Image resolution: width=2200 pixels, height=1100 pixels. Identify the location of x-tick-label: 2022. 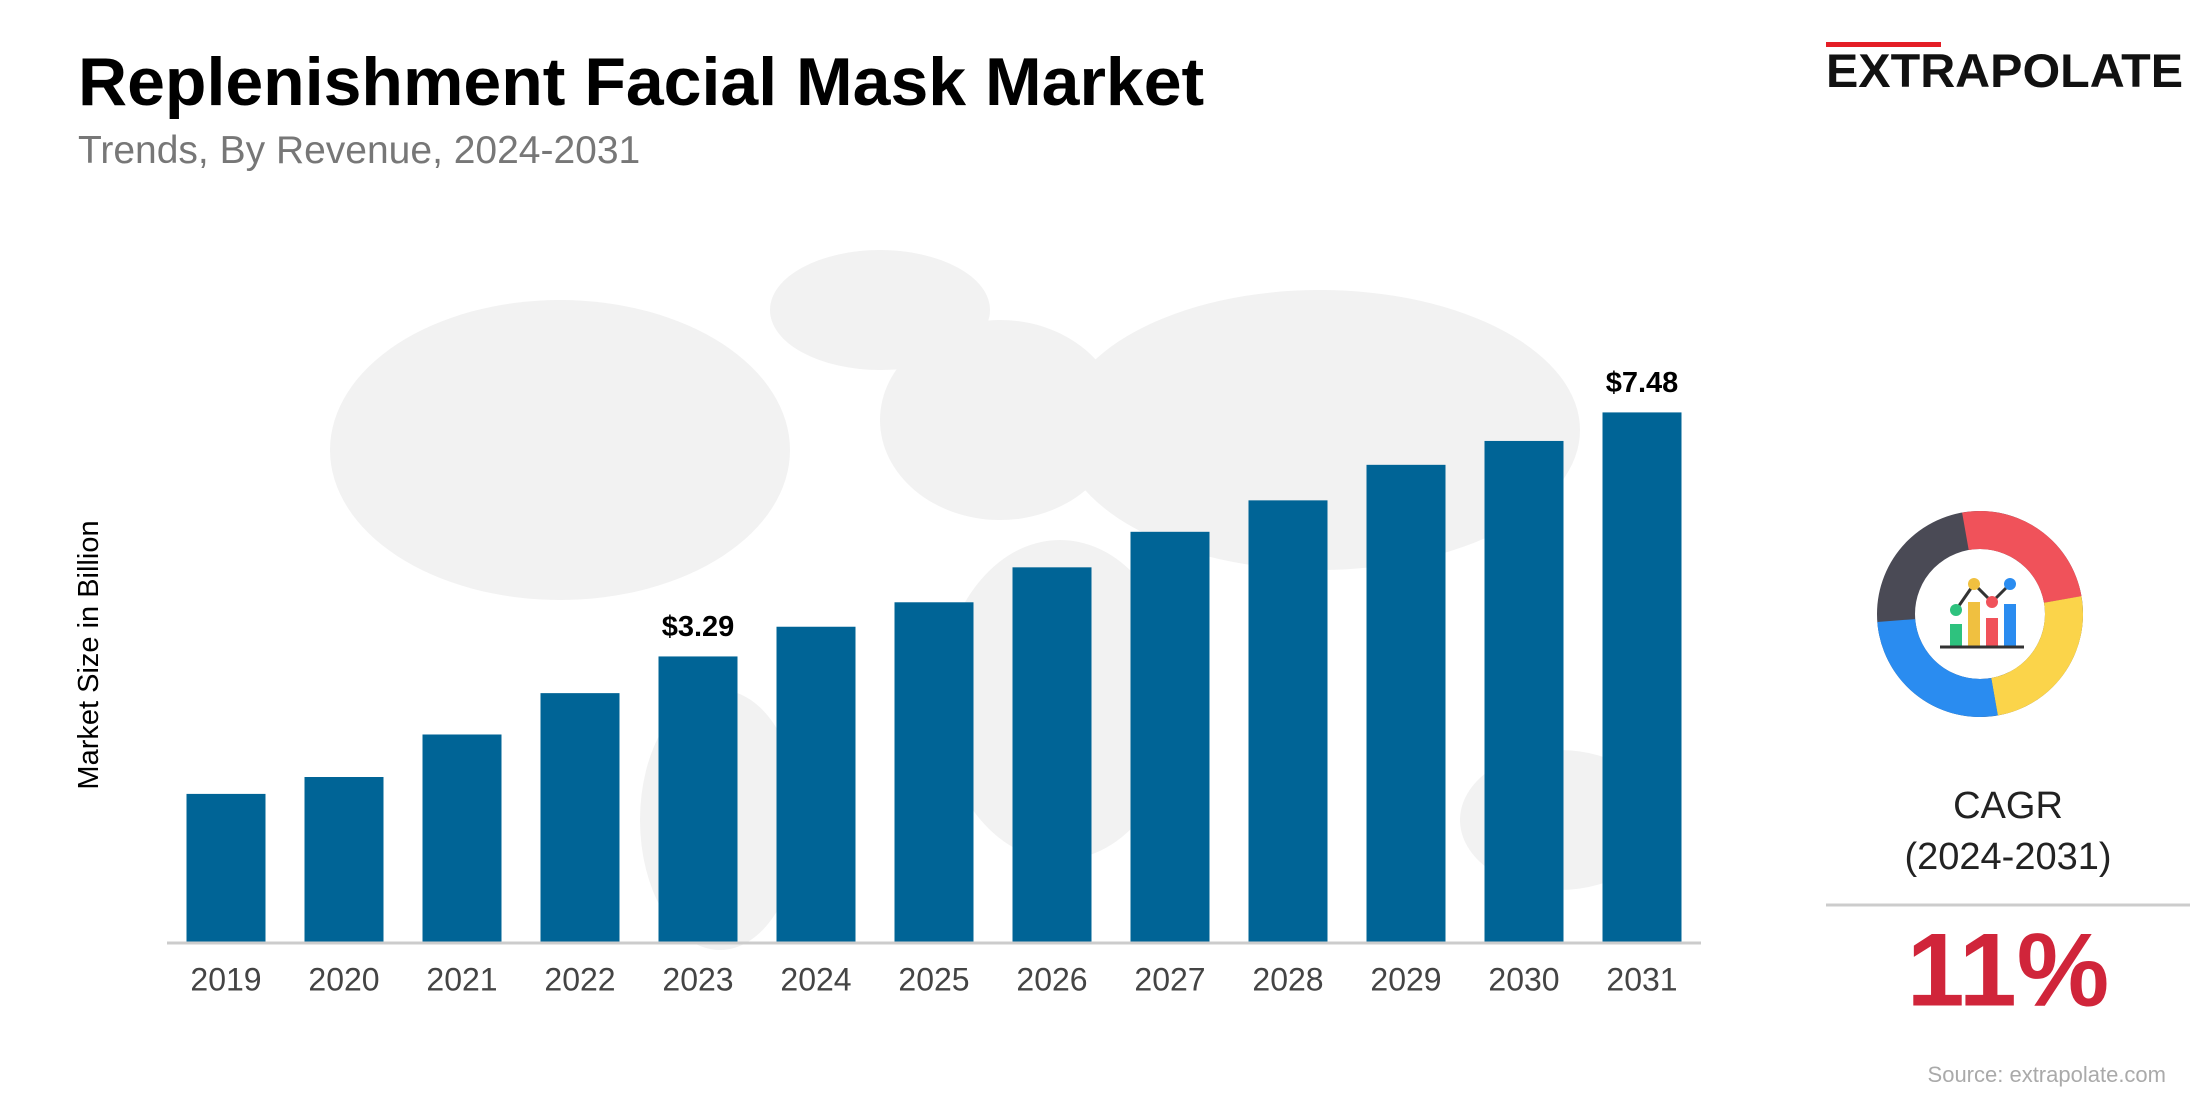
(579, 979).